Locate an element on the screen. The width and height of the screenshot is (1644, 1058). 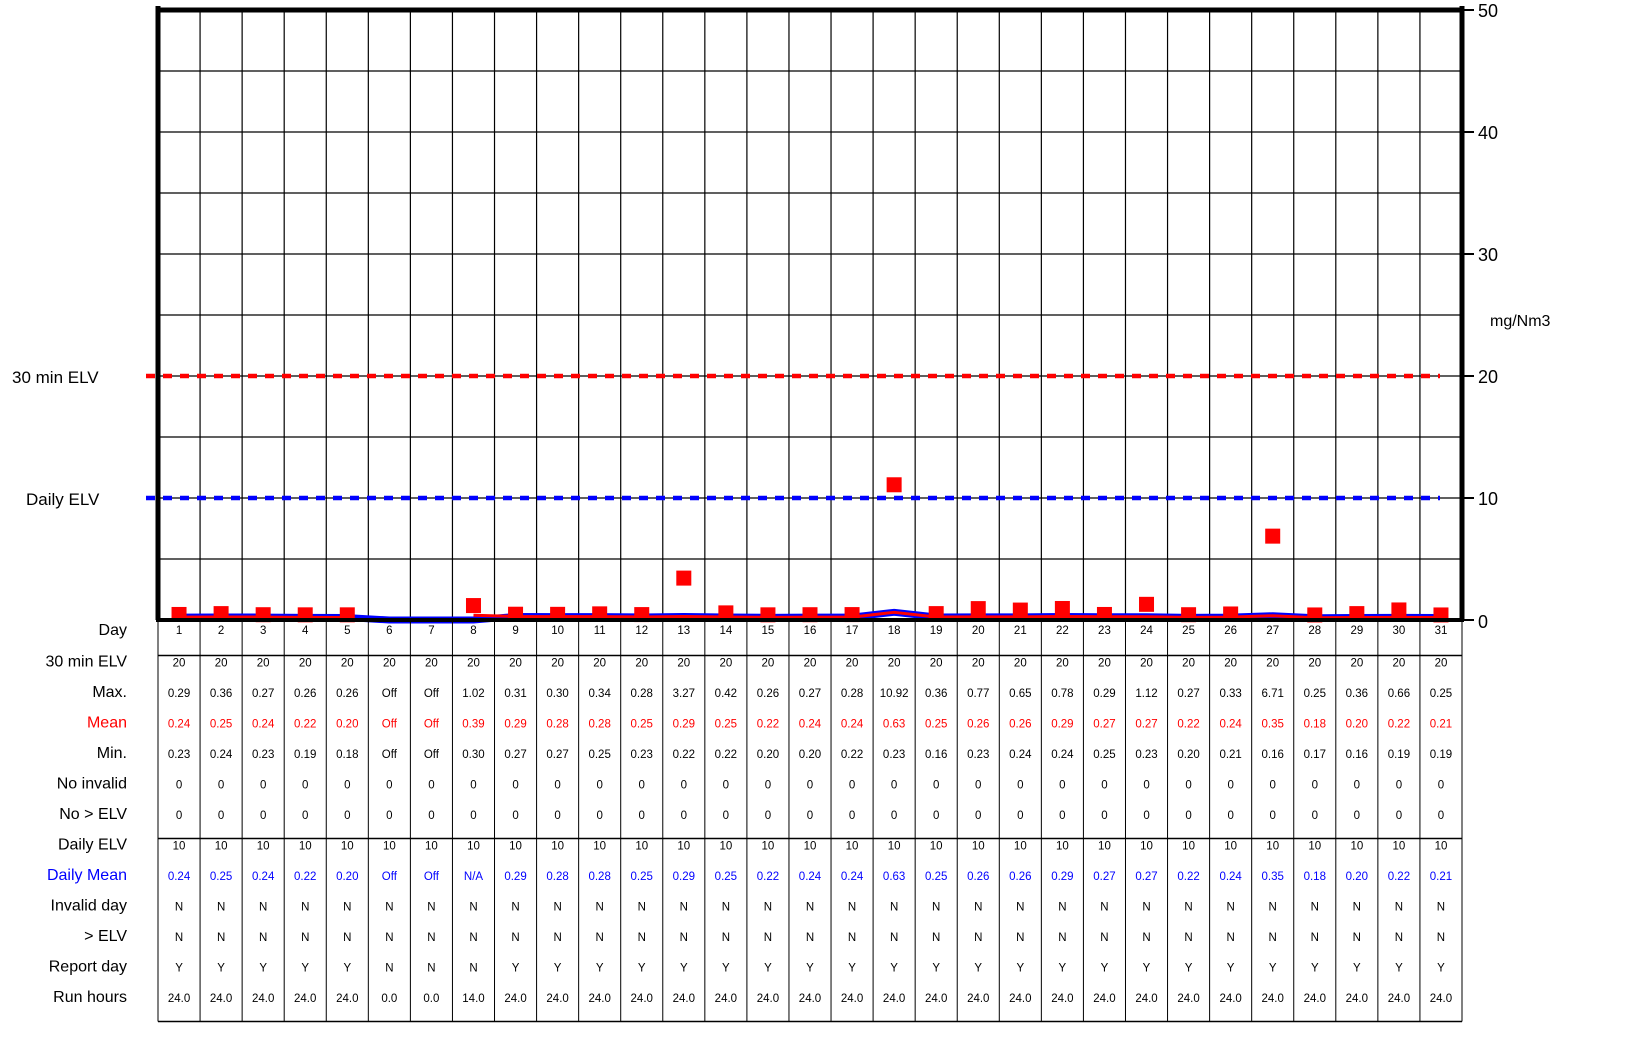
table-row-label: No invalid is located at coordinates (92, 784).